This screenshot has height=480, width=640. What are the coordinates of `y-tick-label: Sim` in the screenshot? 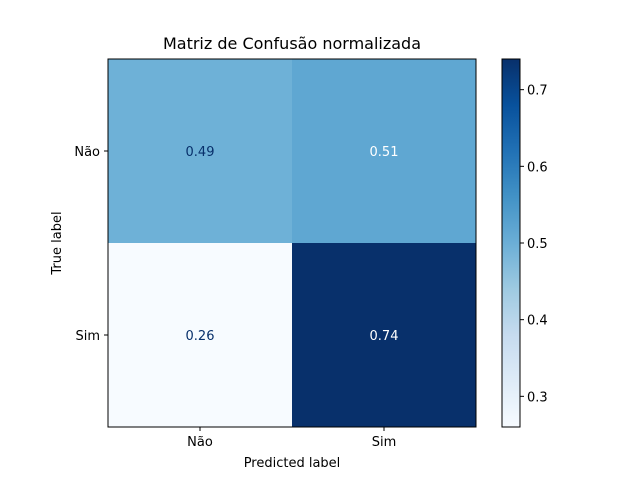 It's located at (87, 336).